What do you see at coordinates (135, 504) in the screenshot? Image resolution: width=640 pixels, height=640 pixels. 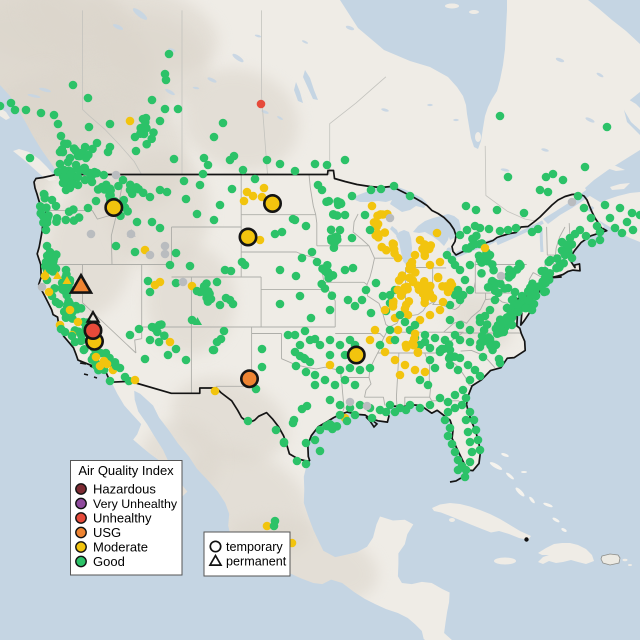 I see `svg-text: Very Unhealthy` at bounding box center [135, 504].